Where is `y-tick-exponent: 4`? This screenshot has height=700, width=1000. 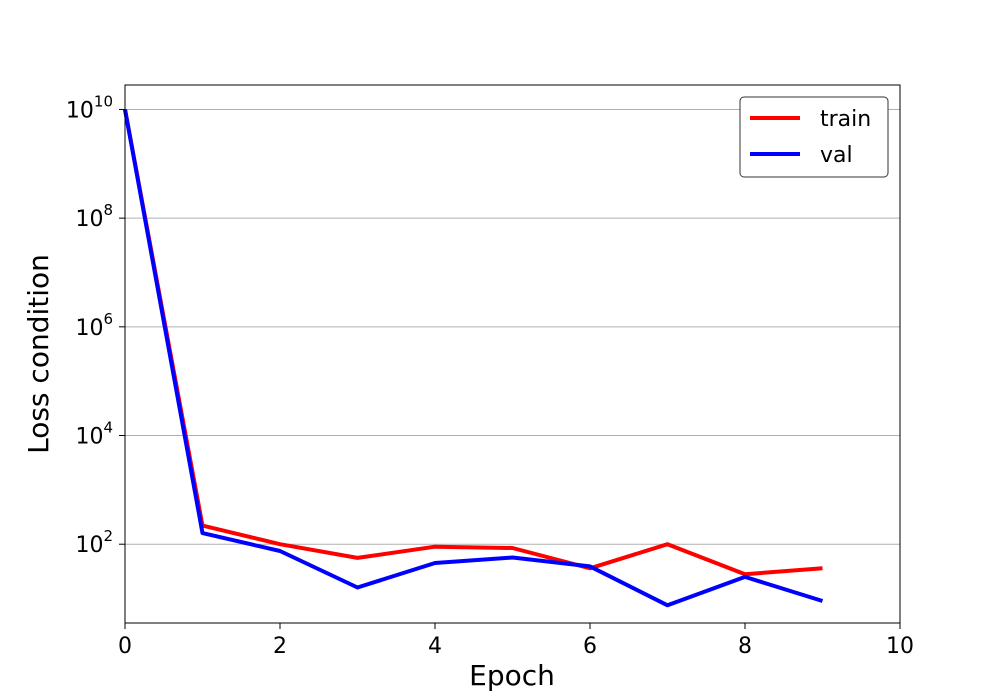
y-tick-exponent: 4 is located at coordinates (108, 428).